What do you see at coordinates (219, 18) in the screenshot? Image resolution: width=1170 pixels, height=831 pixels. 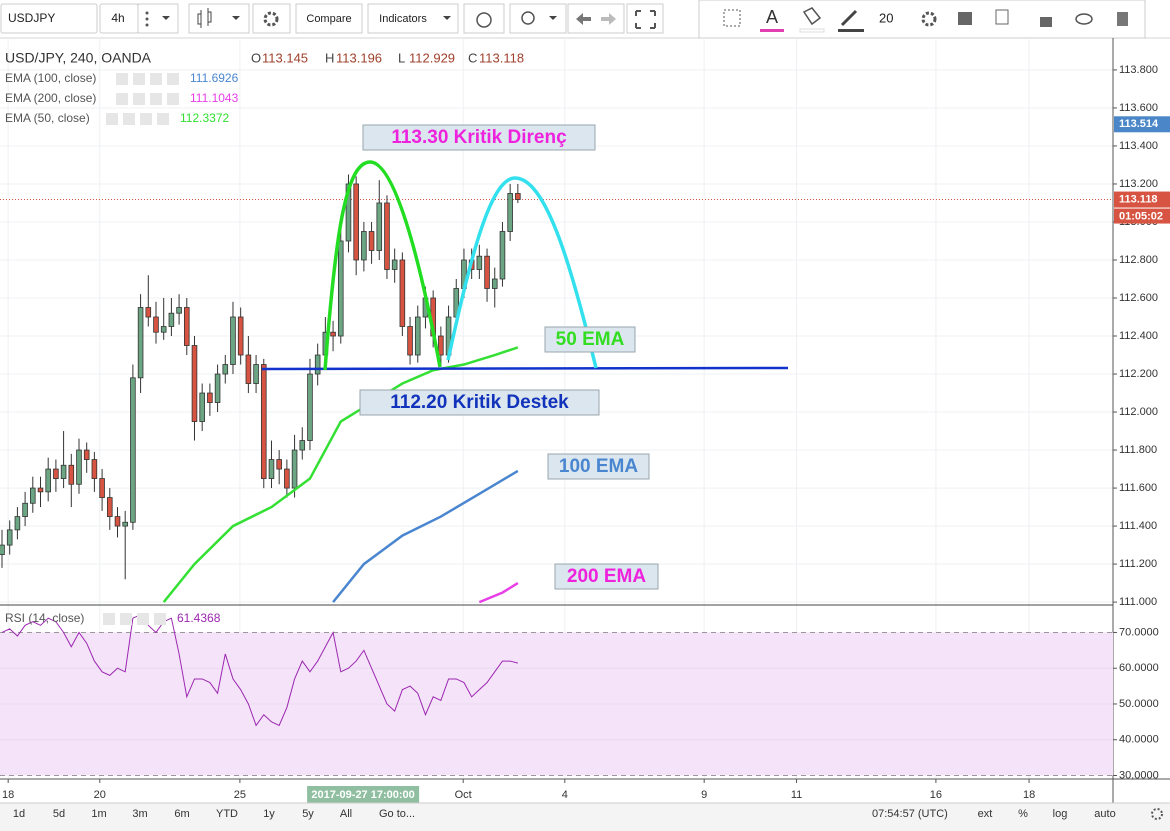 I see `chart-style` at bounding box center [219, 18].